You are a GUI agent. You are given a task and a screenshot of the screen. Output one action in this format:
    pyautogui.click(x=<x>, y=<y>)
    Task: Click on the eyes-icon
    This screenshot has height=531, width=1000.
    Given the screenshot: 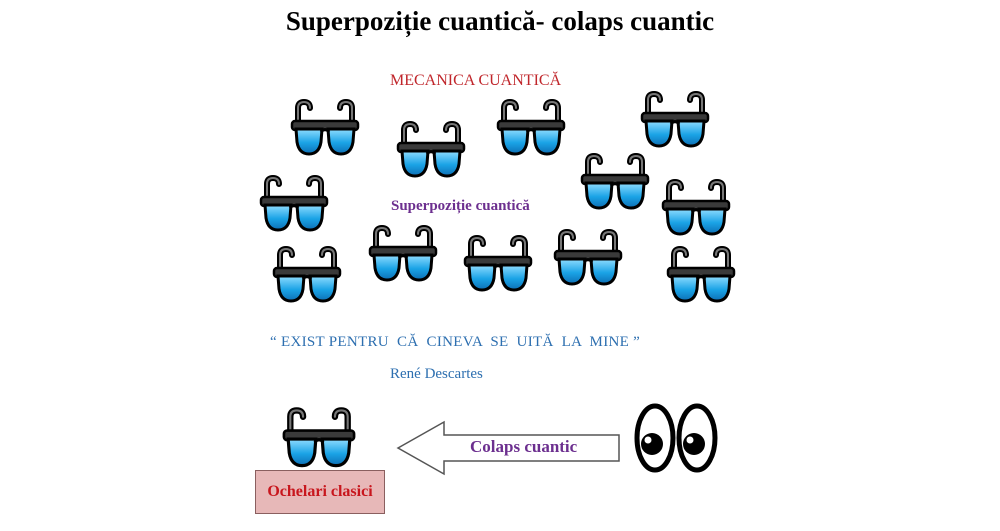 What is the action you would take?
    pyautogui.click(x=676, y=438)
    